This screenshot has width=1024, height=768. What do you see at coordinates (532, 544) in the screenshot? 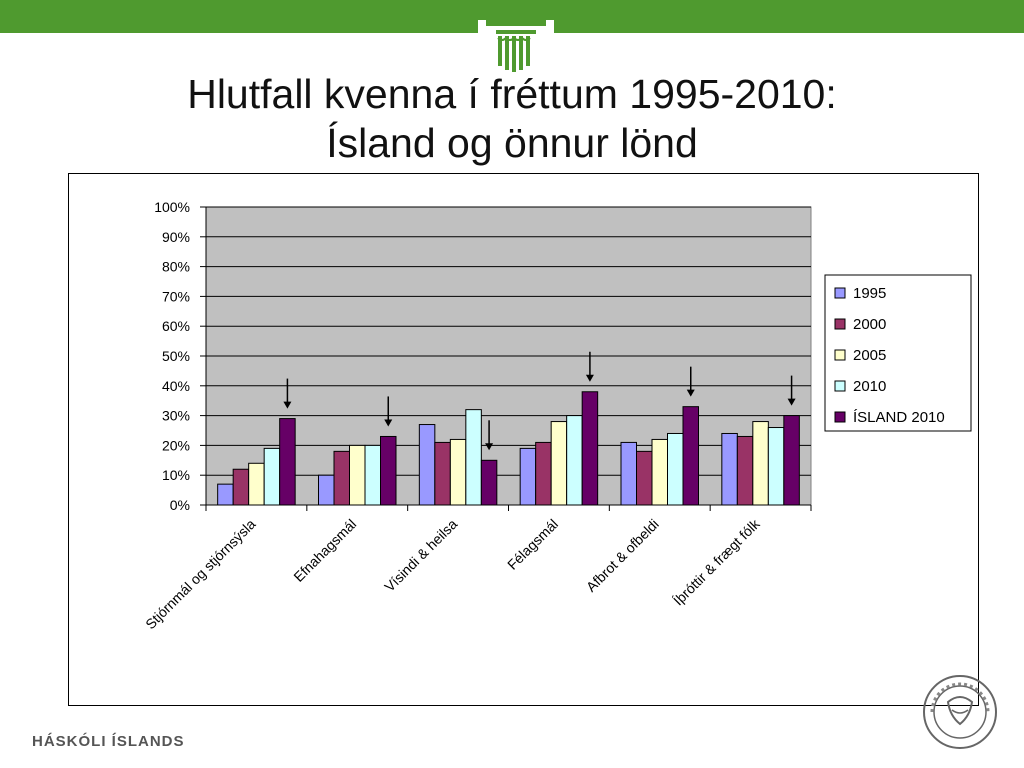
I see `x-tick-label: Félagsmál` at bounding box center [532, 544].